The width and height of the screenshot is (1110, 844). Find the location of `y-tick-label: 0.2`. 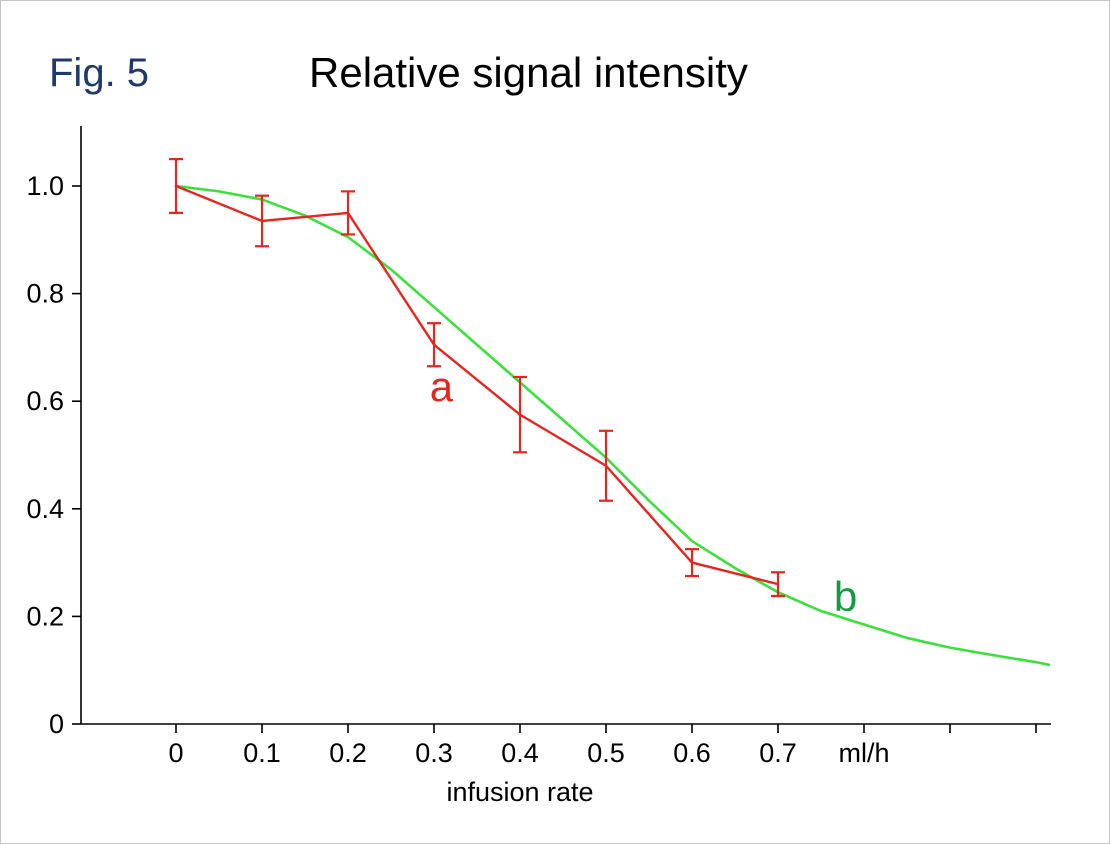

y-tick-label: 0.2 is located at coordinates (45, 616).